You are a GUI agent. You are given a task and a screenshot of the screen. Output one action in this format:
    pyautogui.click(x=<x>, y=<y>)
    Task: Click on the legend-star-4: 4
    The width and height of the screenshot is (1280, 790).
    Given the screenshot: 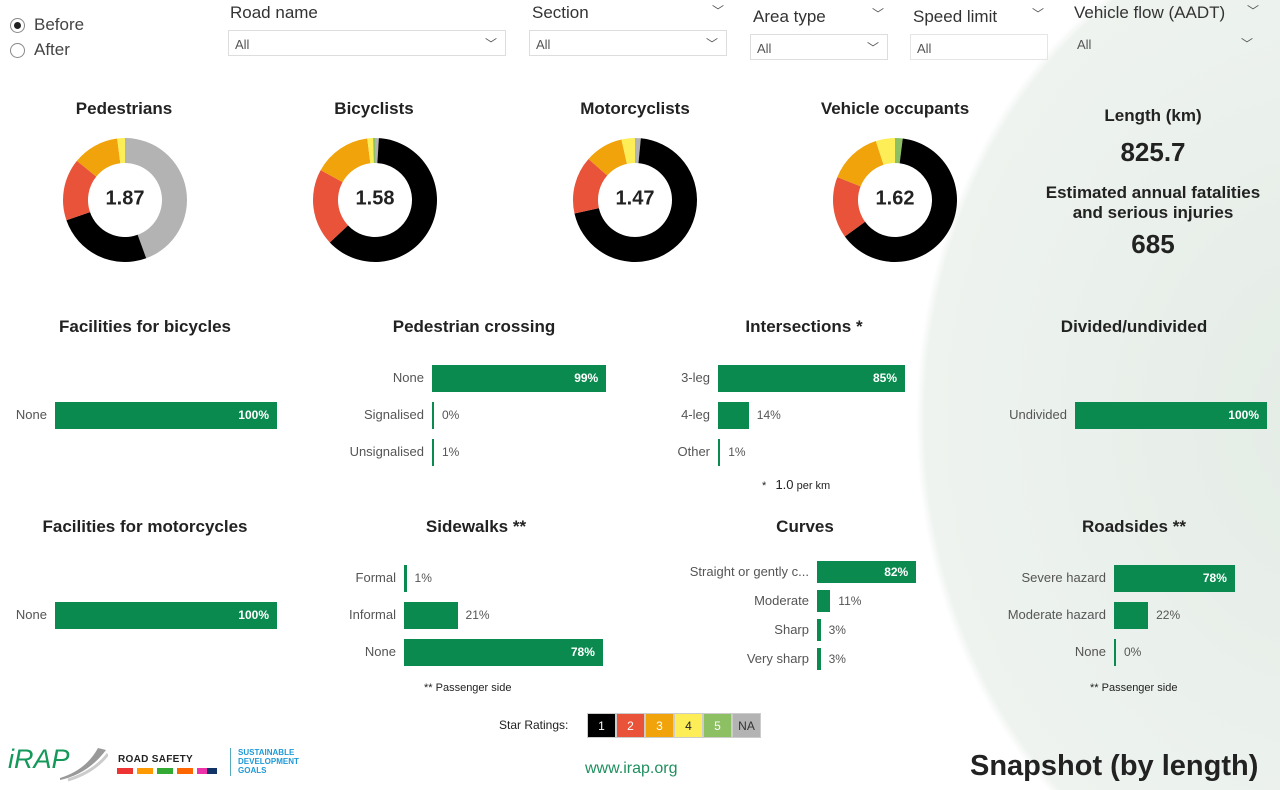 What is the action you would take?
    pyautogui.click(x=688, y=725)
    